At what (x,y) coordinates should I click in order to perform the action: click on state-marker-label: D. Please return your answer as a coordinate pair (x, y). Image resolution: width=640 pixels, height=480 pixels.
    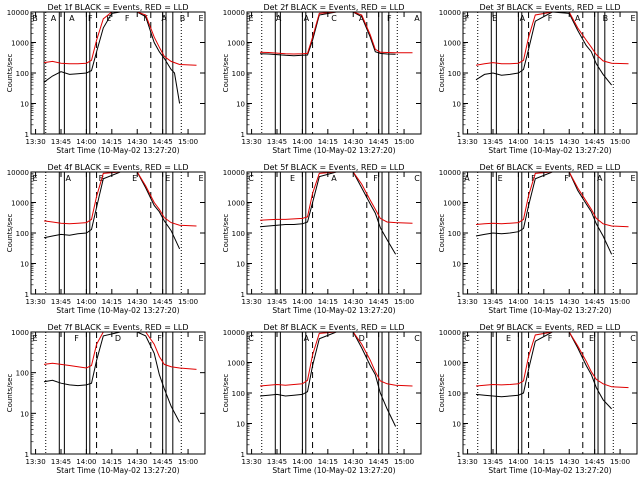
    Looking at the image, I should click on (362, 338).